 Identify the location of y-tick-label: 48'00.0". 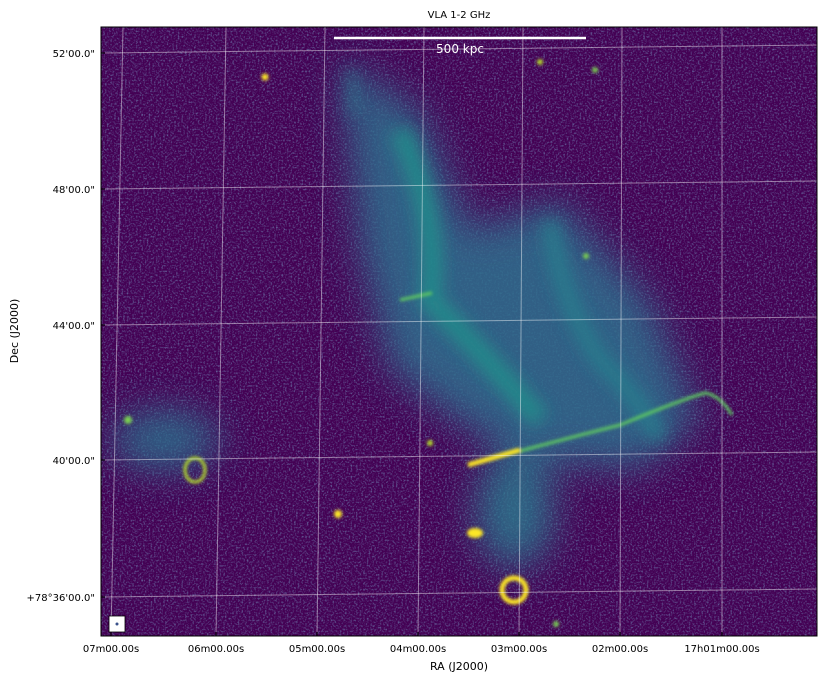
(74, 190).